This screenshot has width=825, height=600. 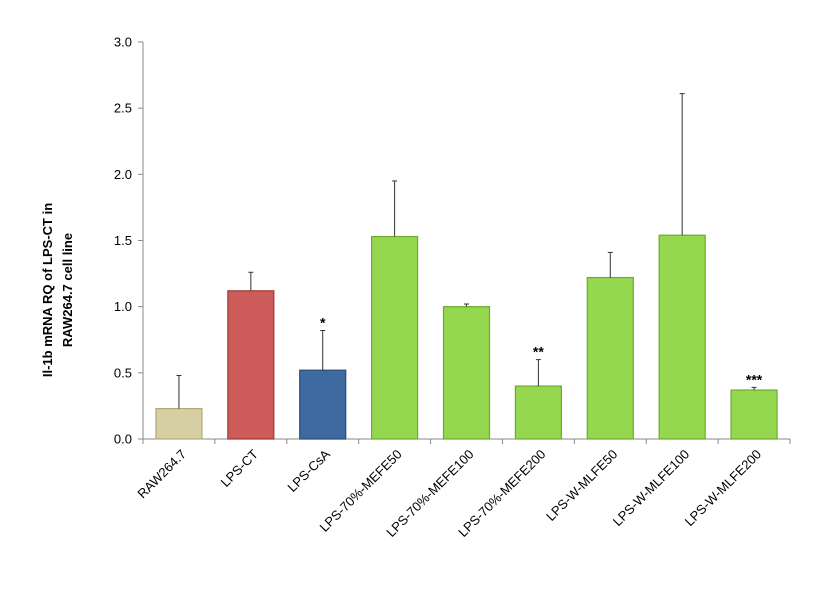 What do you see at coordinates (123, 439) in the screenshot?
I see `y-tick-label: 0.0` at bounding box center [123, 439].